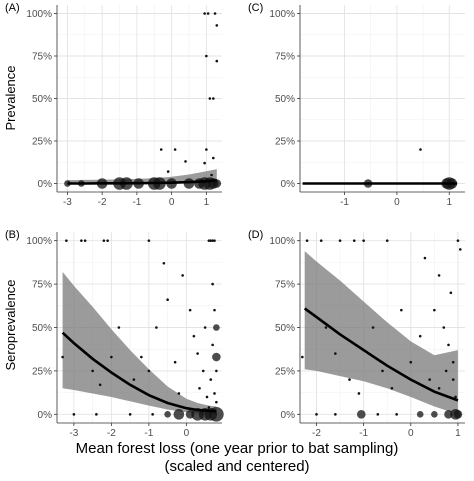 The height and width of the screenshot is (481, 474). I want to click on panel-label: (A), so click(12, 8).